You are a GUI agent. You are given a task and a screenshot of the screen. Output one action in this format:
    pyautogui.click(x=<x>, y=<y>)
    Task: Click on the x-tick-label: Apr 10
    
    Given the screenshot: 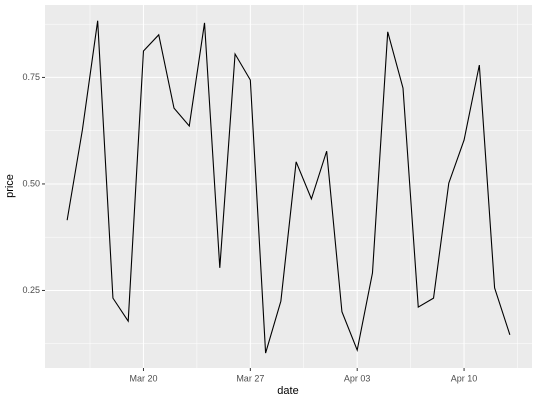 What is the action you would take?
    pyautogui.click(x=464, y=378)
    